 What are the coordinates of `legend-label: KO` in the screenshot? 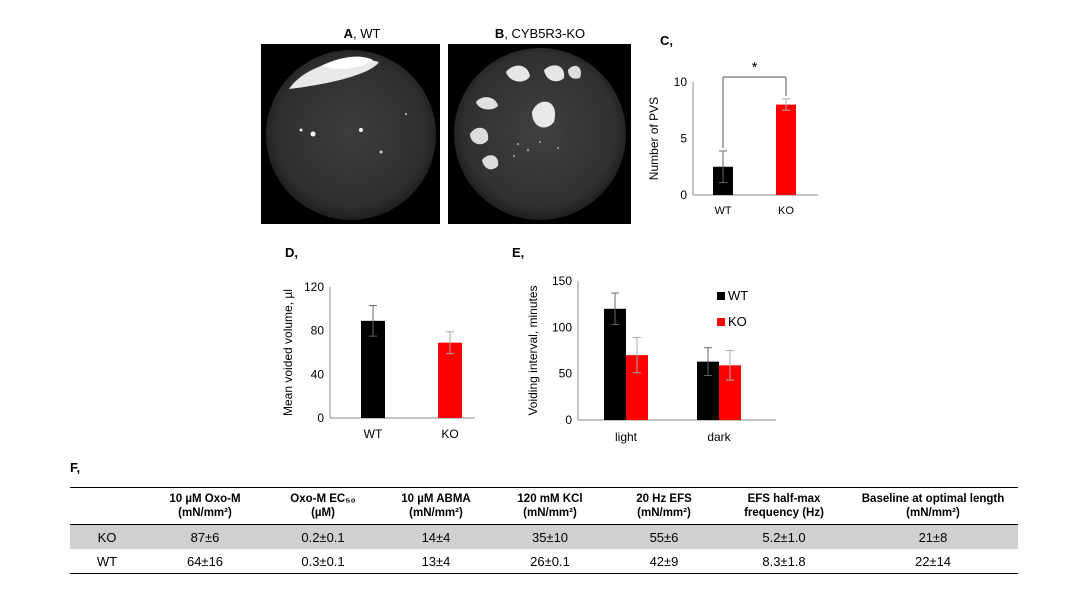 It's located at (737, 321).